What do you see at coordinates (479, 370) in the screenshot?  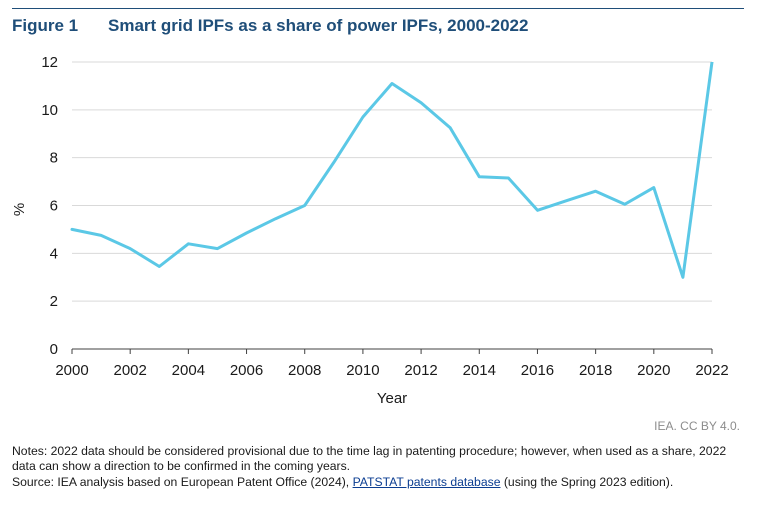 I see `x-tick-label: 2014` at bounding box center [479, 370].